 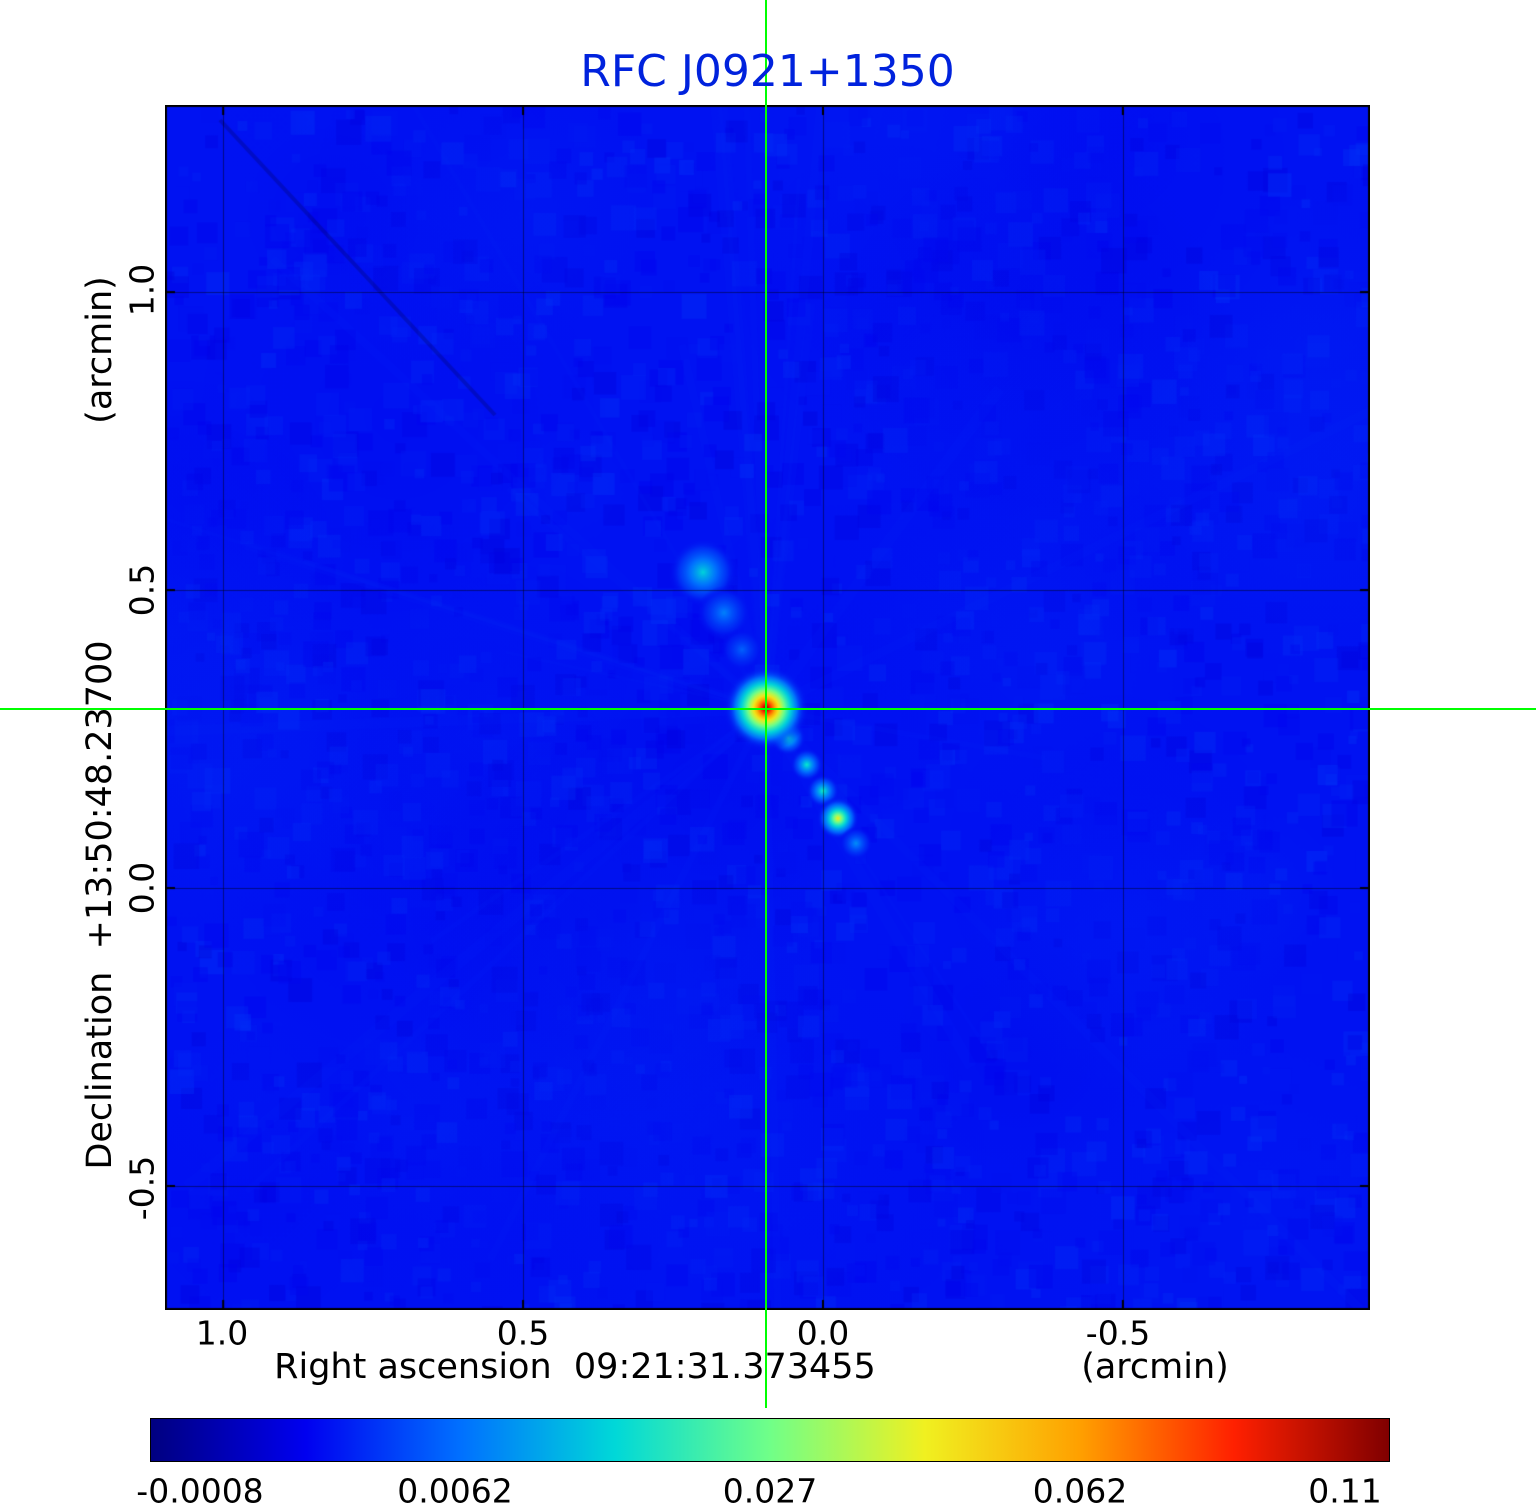 What do you see at coordinates (100, 350) in the screenshot?
I see `y-axis-unit-label: (arcmin)` at bounding box center [100, 350].